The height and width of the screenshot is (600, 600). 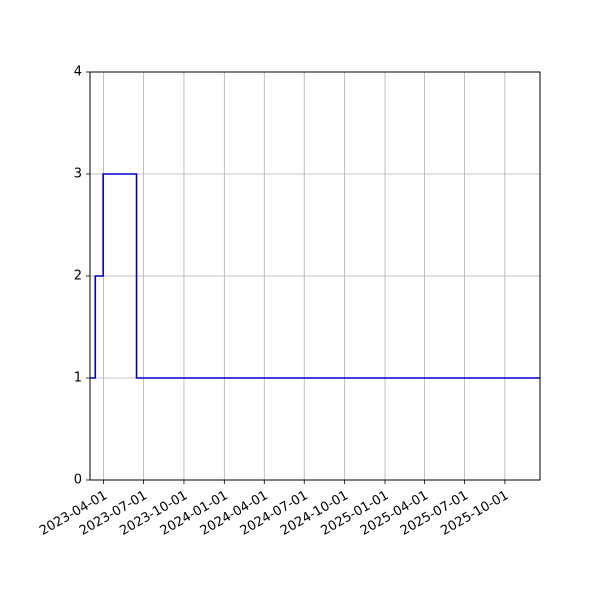 I want to click on y-tick-label: 3, so click(x=78, y=174).